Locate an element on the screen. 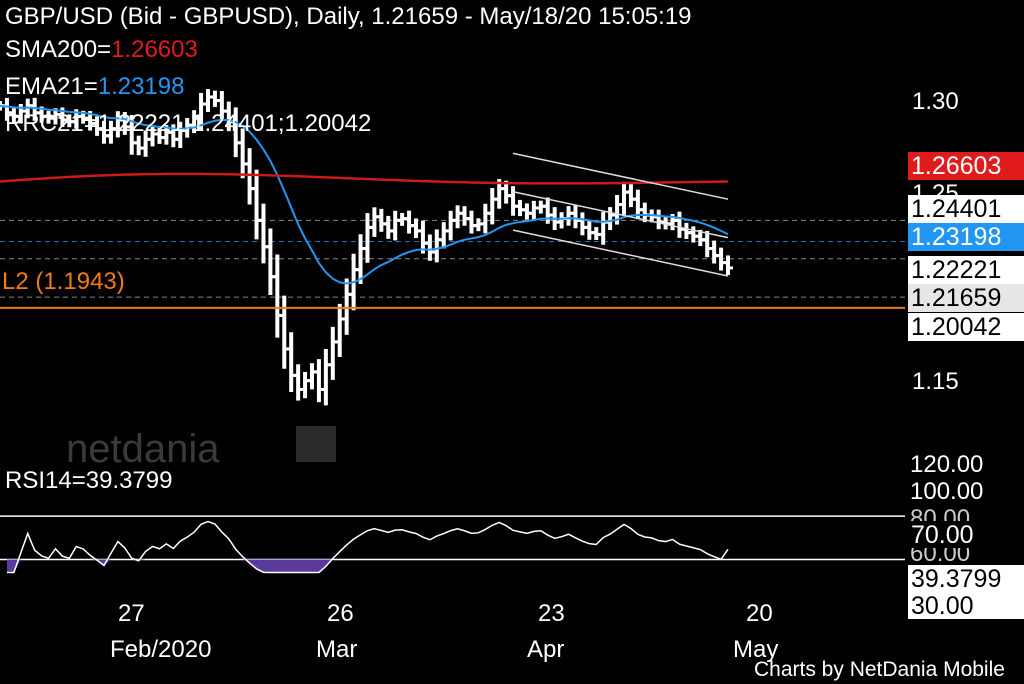 Image resolution: width=1024 pixels, height=684 pixels. price-tick-130: 1.30 is located at coordinates (935, 101).